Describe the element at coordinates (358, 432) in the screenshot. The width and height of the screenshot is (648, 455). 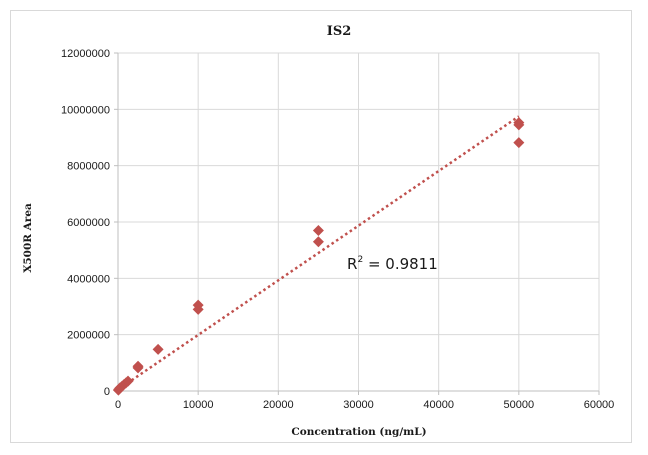
I see `x-axis-label: Concentration (ng/mL)` at that location.